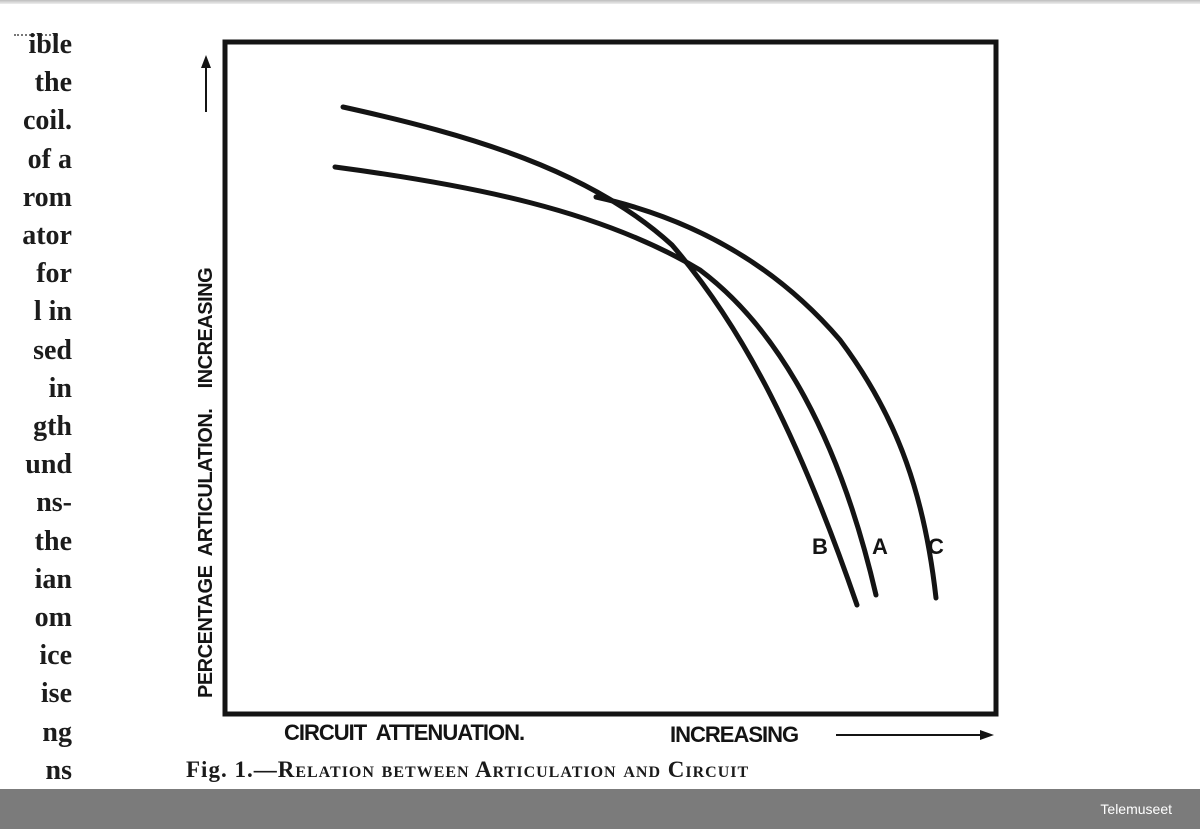 Image resolution: width=1200 pixels, height=829 pixels. I want to click on side-text-line: om, so click(53, 617).